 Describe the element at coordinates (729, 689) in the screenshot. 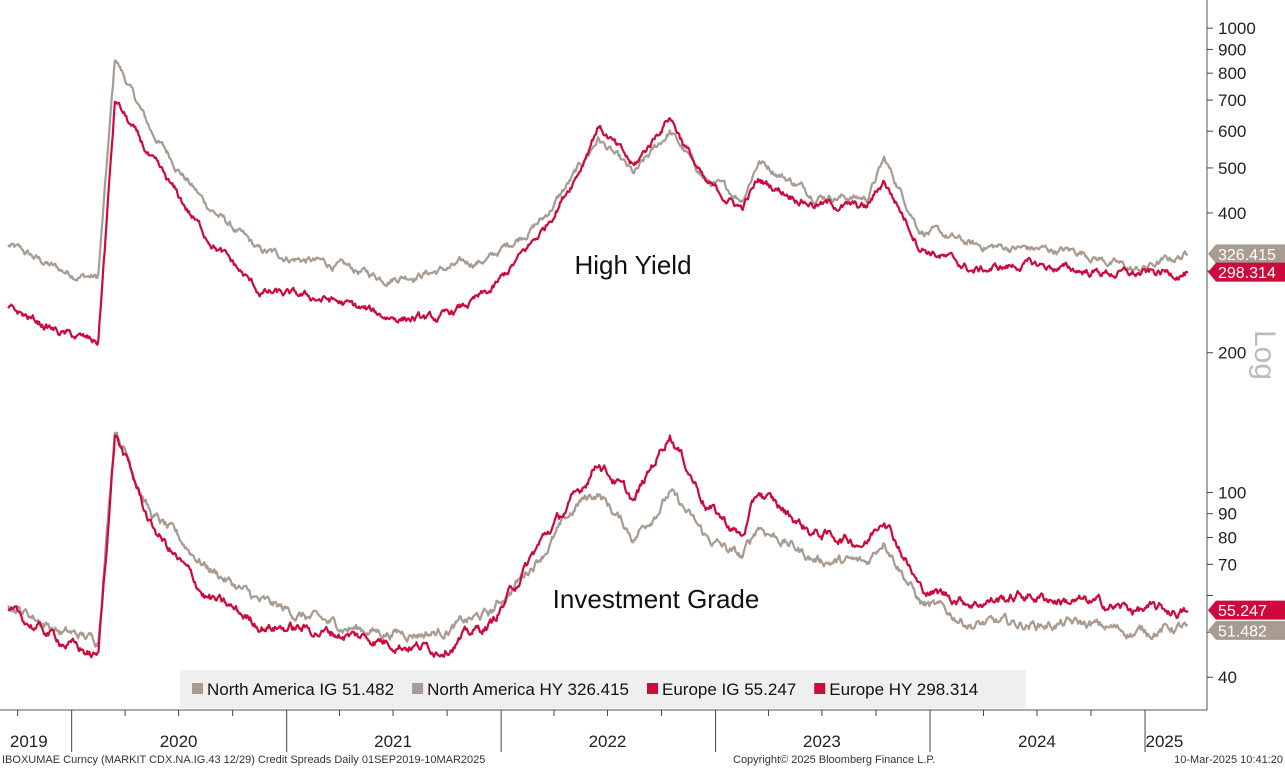

I see `legend-label: Europe IG 55.247` at that location.